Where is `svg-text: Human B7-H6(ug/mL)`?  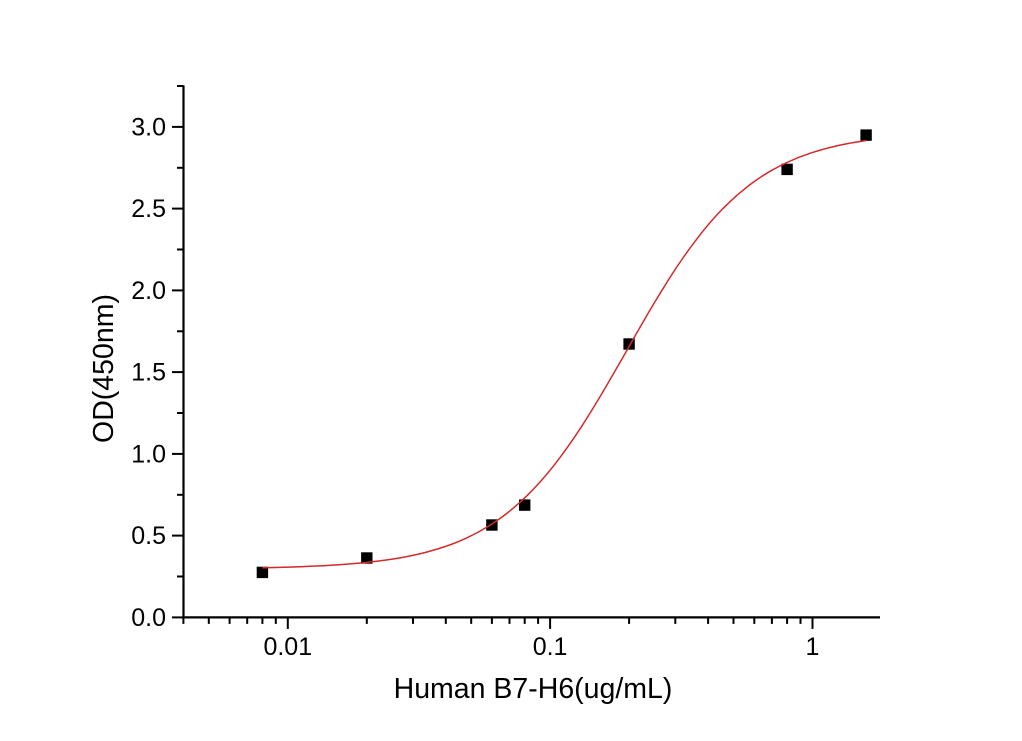 svg-text: Human B7-H6(ug/mL) is located at coordinates (533, 689).